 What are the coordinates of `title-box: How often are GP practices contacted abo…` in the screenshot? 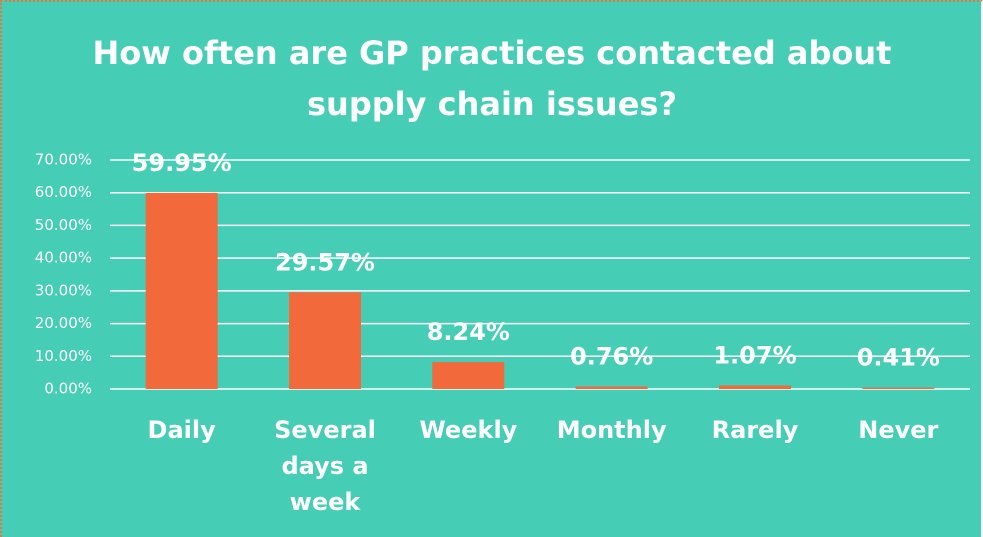 It's located at (492, 78).